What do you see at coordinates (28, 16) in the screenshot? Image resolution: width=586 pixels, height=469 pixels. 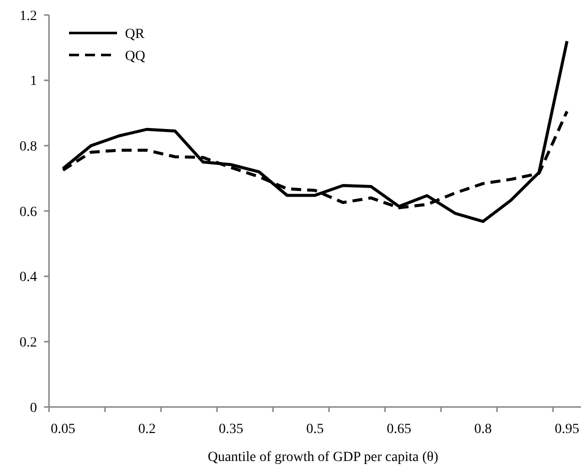 I see `y-tick-label: 1.2` at bounding box center [28, 16].